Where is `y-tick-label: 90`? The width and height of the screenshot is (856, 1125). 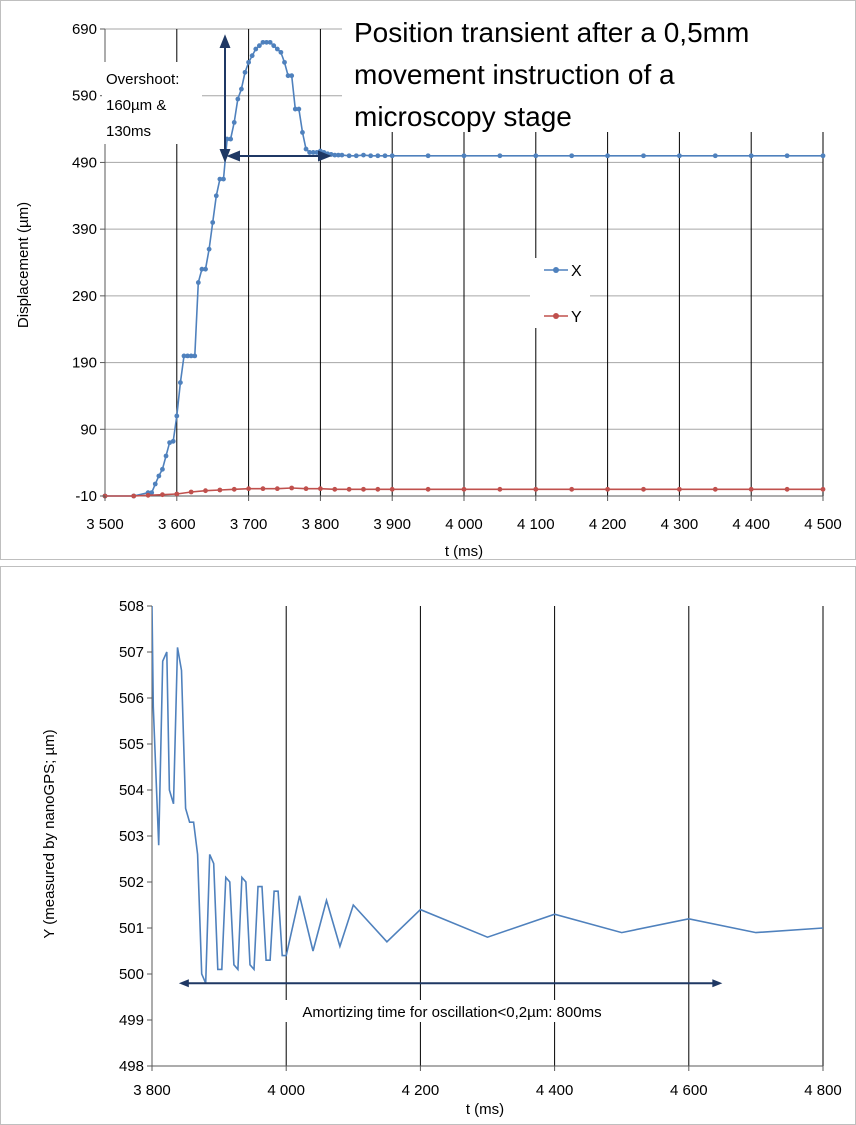
y-tick-label: 90 is located at coordinates (88, 429).